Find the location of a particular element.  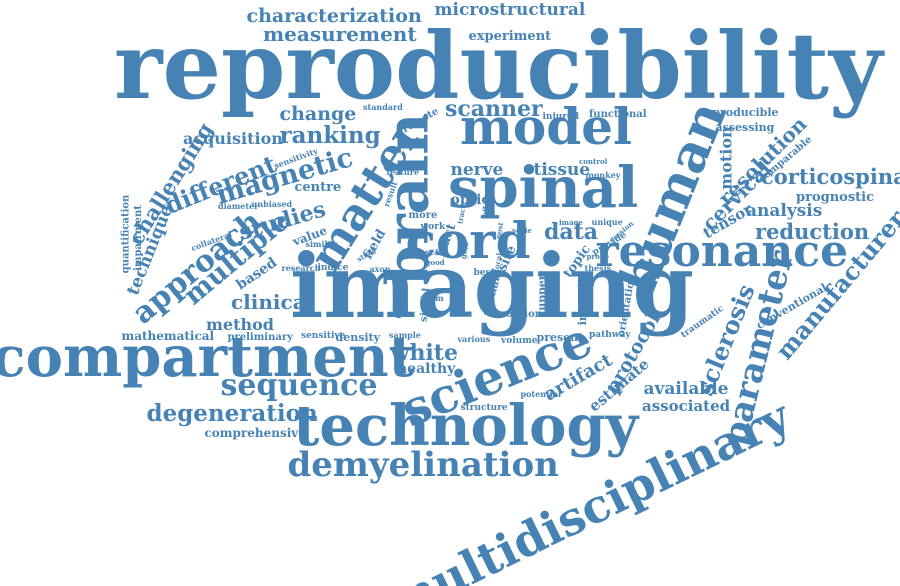

word-thesis: thesis is located at coordinates (598, 268).